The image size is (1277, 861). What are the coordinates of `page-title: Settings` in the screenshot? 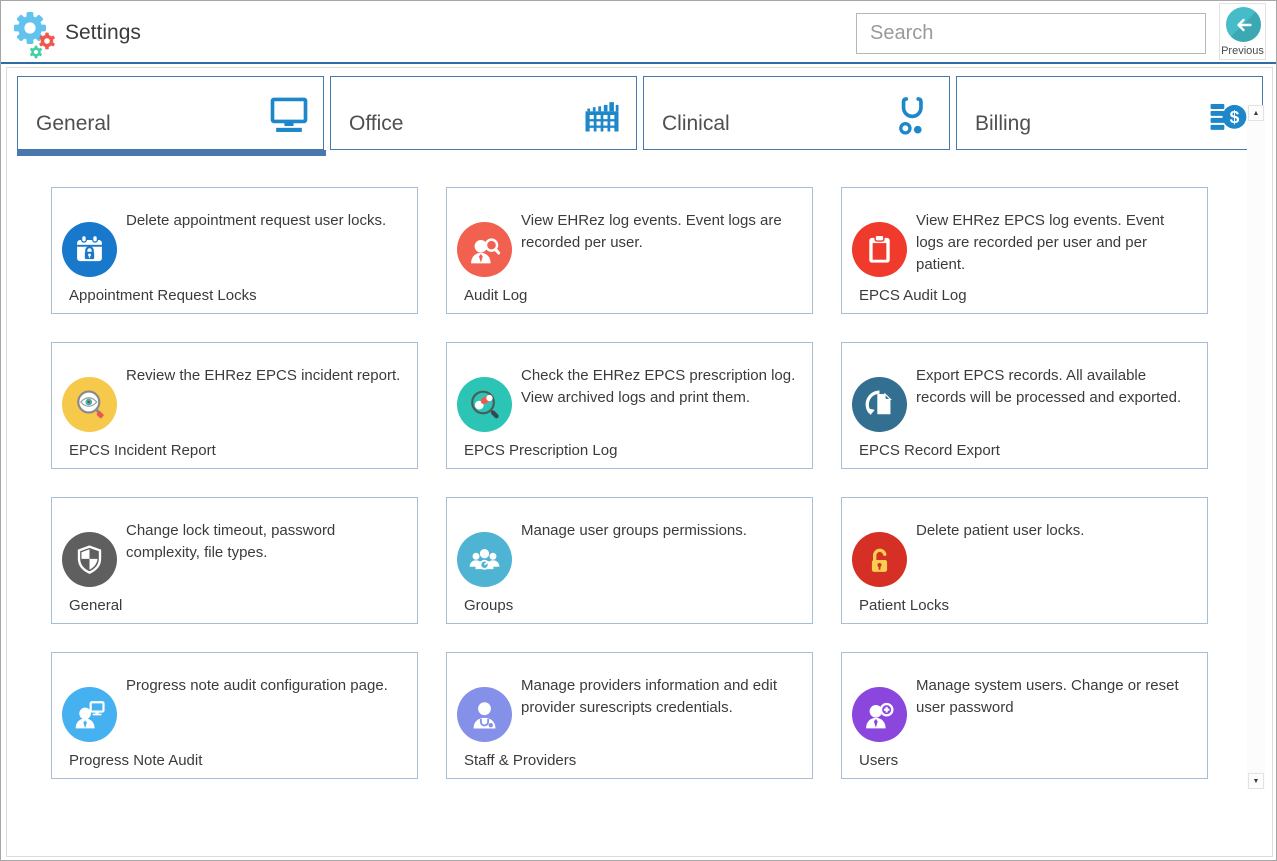 It's located at (103, 32).